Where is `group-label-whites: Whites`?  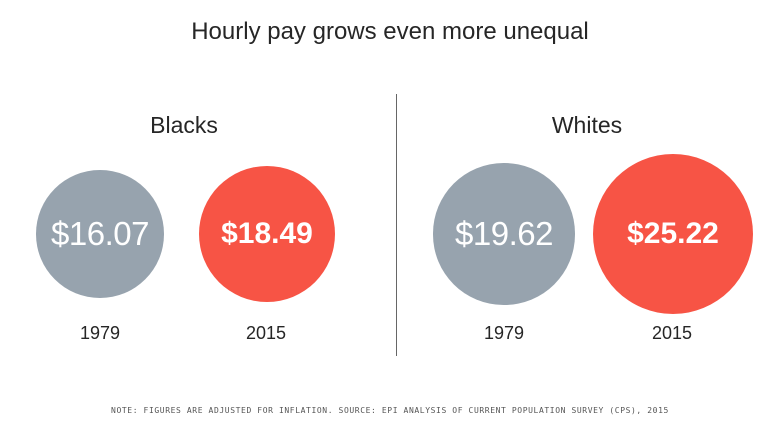 group-label-whites: Whites is located at coordinates (587, 125).